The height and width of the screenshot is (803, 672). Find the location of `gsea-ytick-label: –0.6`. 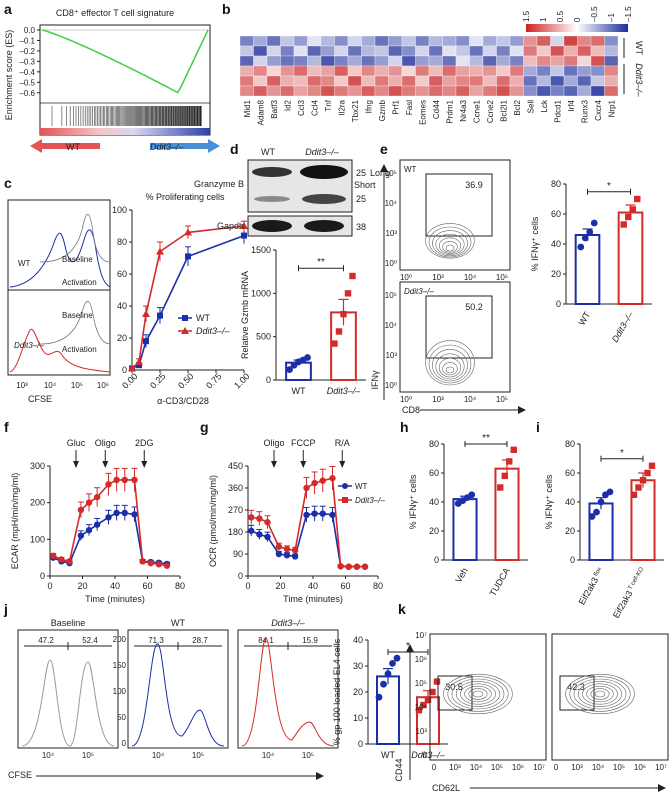

gsea-ytick-label: –0.6 is located at coordinates (27, 93).